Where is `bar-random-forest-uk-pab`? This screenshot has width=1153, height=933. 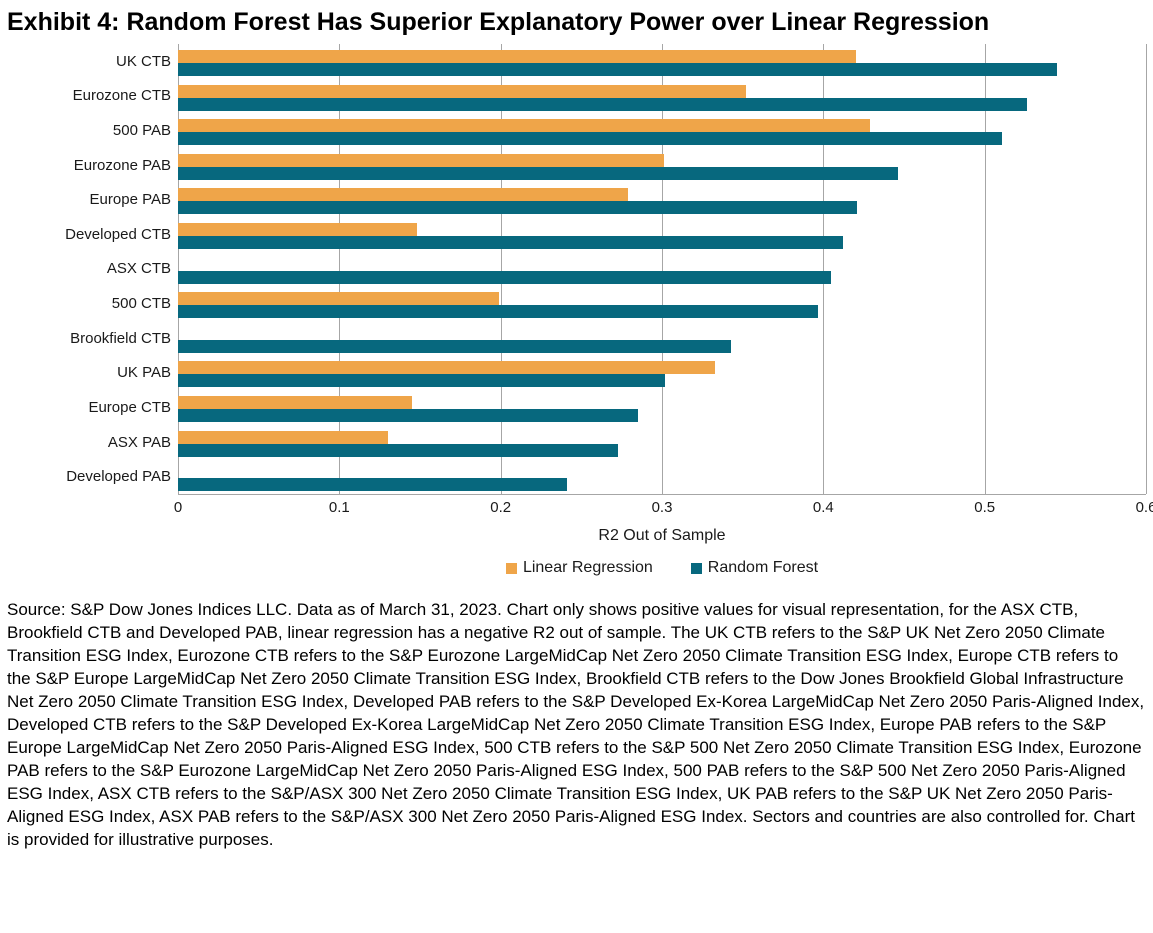 bar-random-forest-uk-pab is located at coordinates (422, 381).